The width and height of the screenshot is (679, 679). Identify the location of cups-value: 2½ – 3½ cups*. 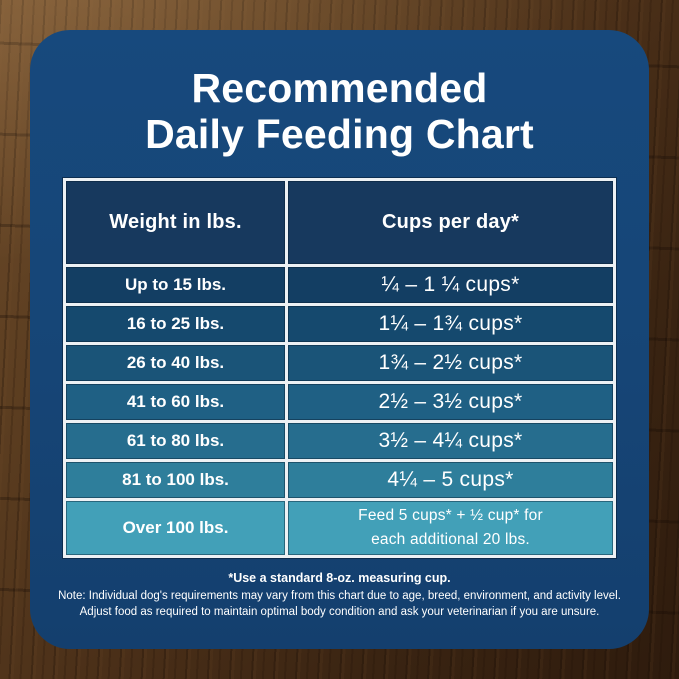
(450, 401).